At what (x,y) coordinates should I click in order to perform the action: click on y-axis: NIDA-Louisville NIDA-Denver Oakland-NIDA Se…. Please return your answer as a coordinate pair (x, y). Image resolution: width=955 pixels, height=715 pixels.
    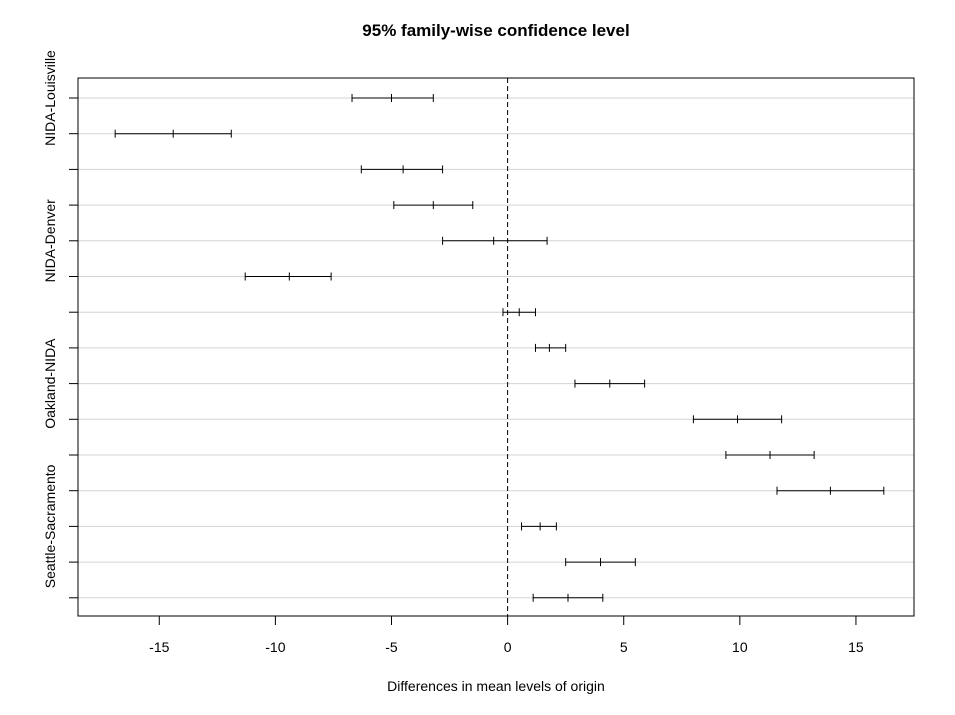
    Looking at the image, I should click on (60, 324).